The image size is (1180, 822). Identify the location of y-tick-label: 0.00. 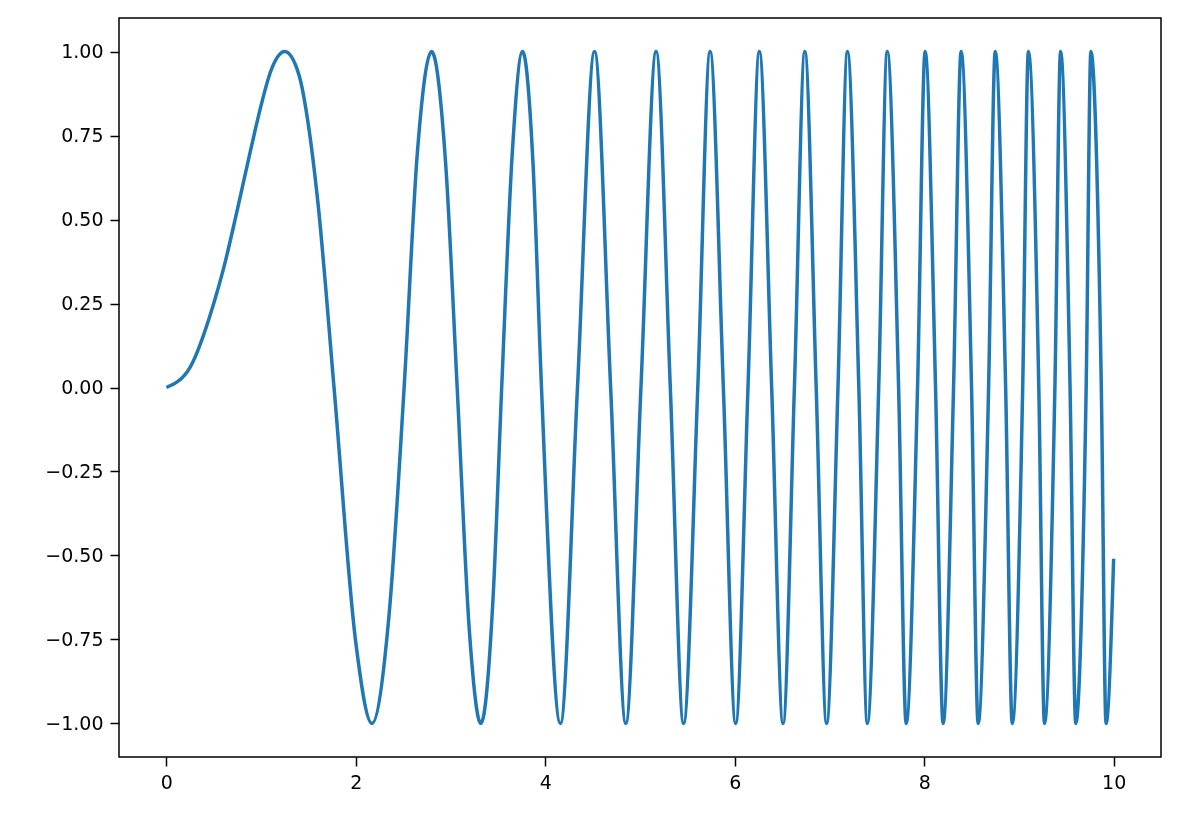
(82, 387).